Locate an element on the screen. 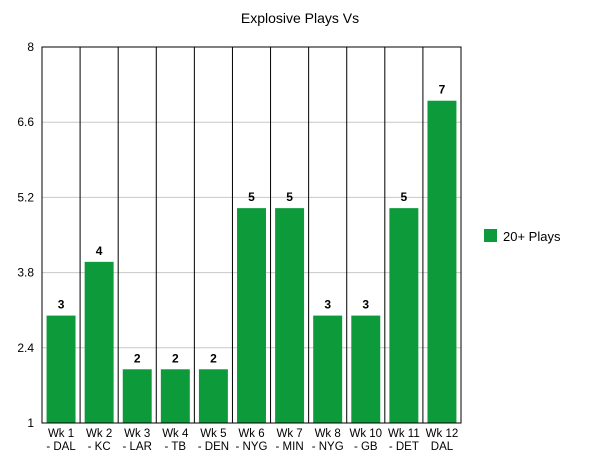 This screenshot has height=463, width=600. y-tick-label: 8 is located at coordinates (30, 47).